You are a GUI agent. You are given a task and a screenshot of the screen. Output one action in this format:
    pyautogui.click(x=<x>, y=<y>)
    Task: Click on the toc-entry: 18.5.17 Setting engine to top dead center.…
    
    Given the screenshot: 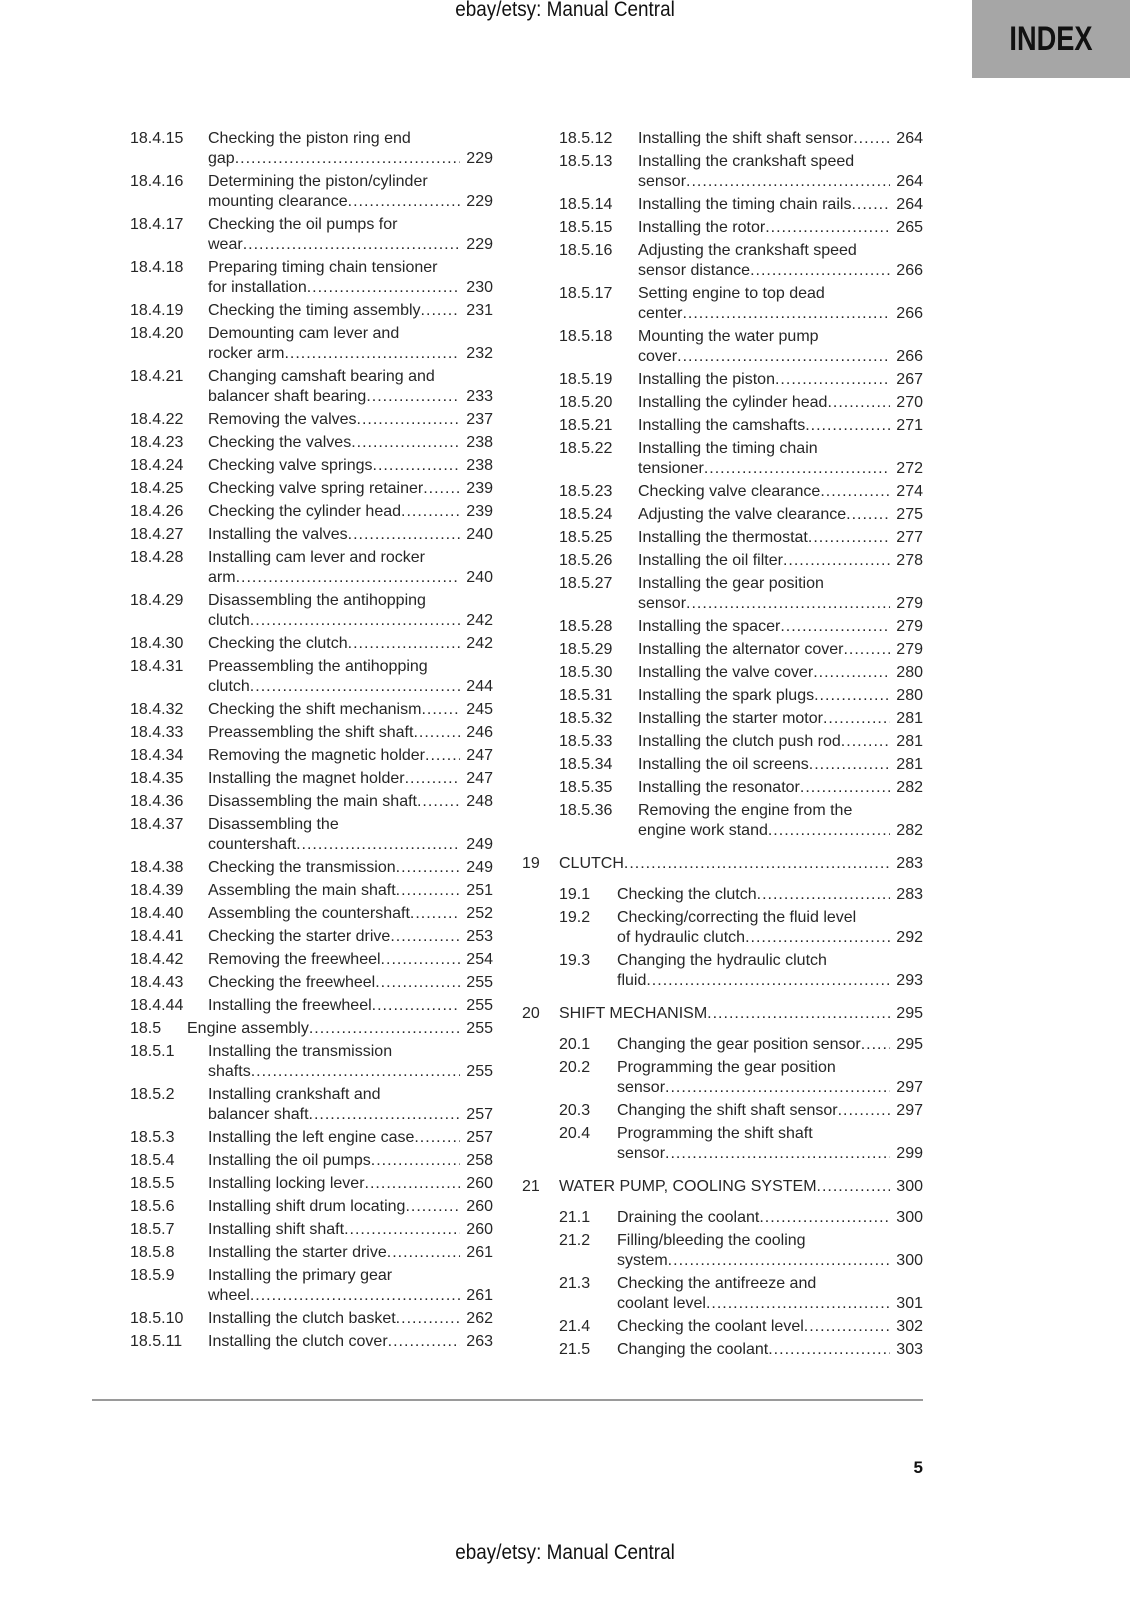 What is the action you would take?
    pyautogui.click(x=741, y=304)
    